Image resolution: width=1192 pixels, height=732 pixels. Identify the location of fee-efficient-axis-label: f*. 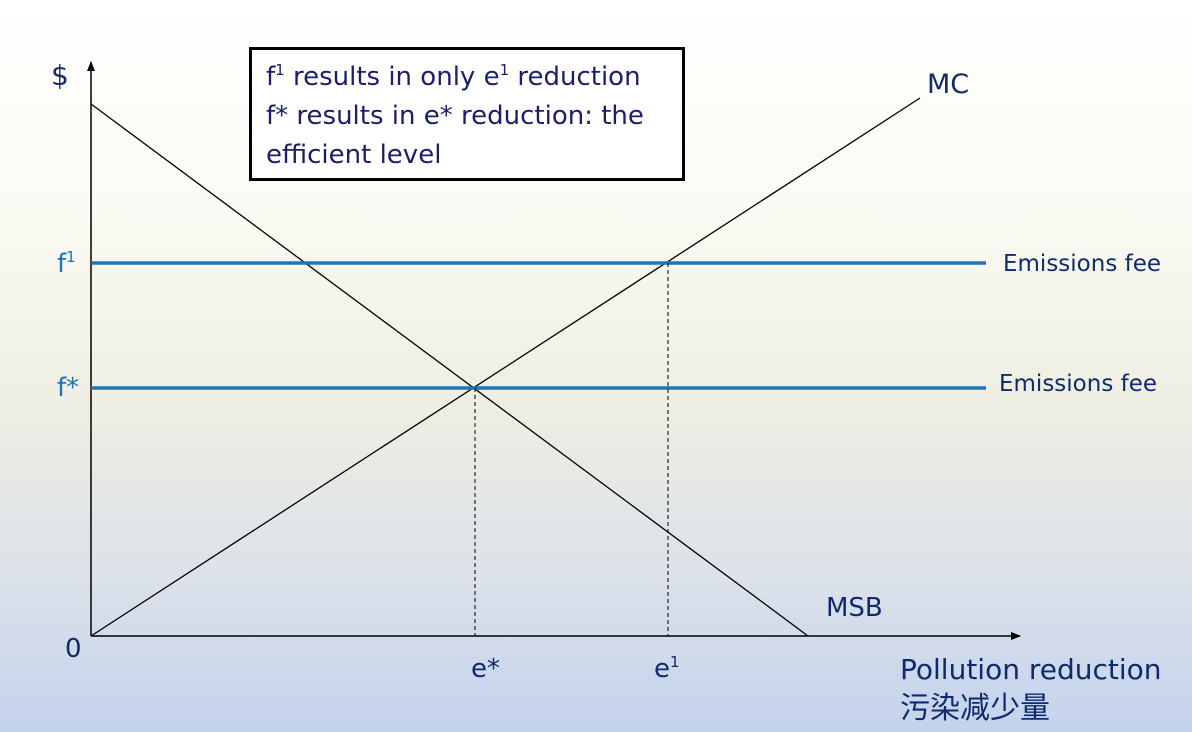
(68, 388).